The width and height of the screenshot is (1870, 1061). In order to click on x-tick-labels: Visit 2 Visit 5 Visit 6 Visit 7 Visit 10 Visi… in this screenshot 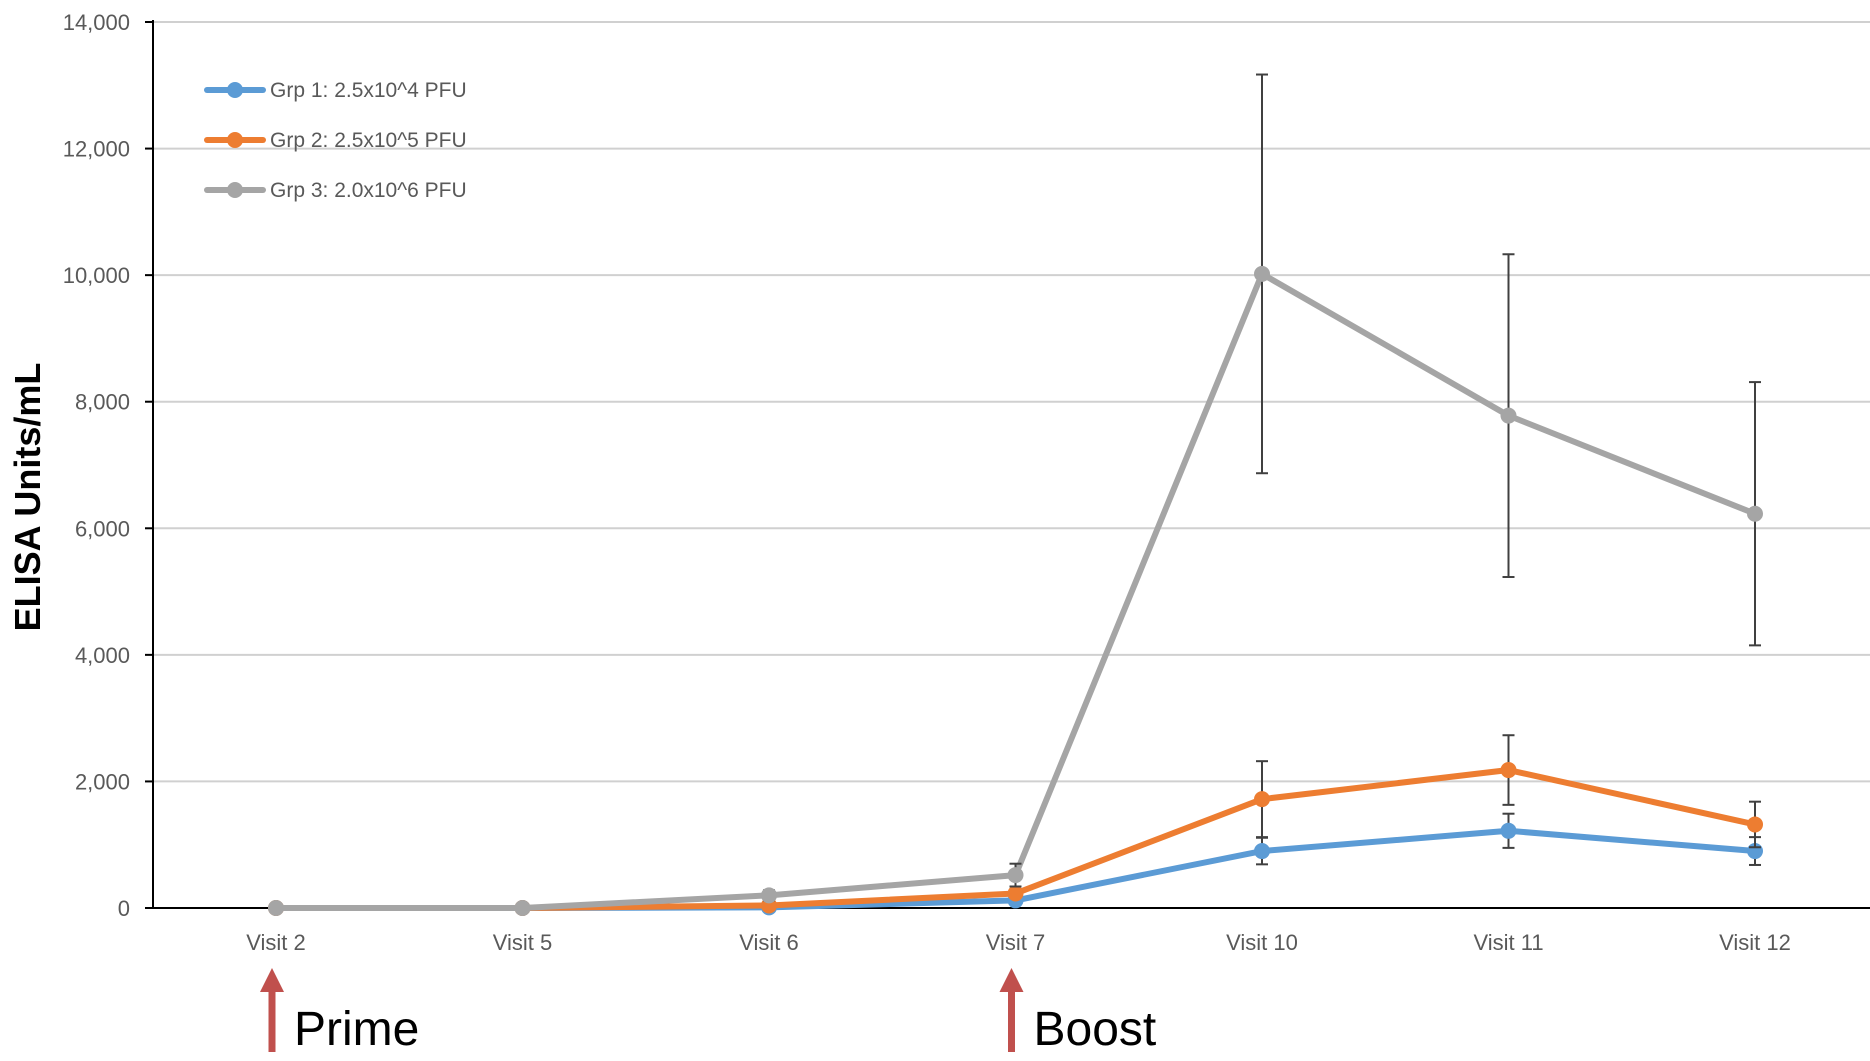, I will do `click(1018, 942)`.